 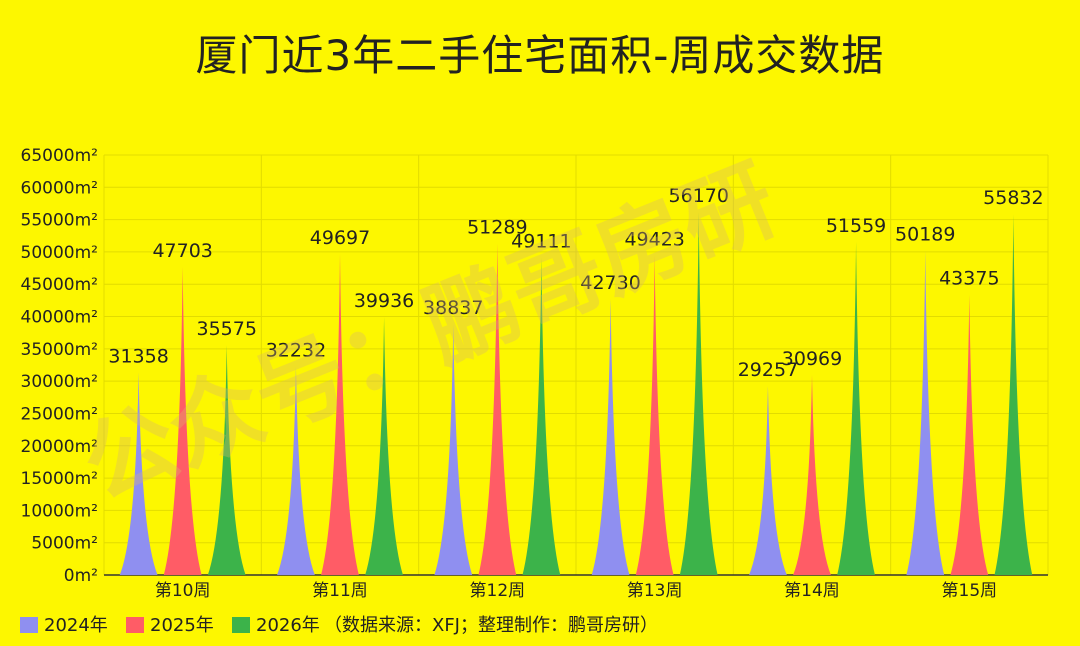 What do you see at coordinates (812, 359) in the screenshot?
I see `value-label: 30969` at bounding box center [812, 359].